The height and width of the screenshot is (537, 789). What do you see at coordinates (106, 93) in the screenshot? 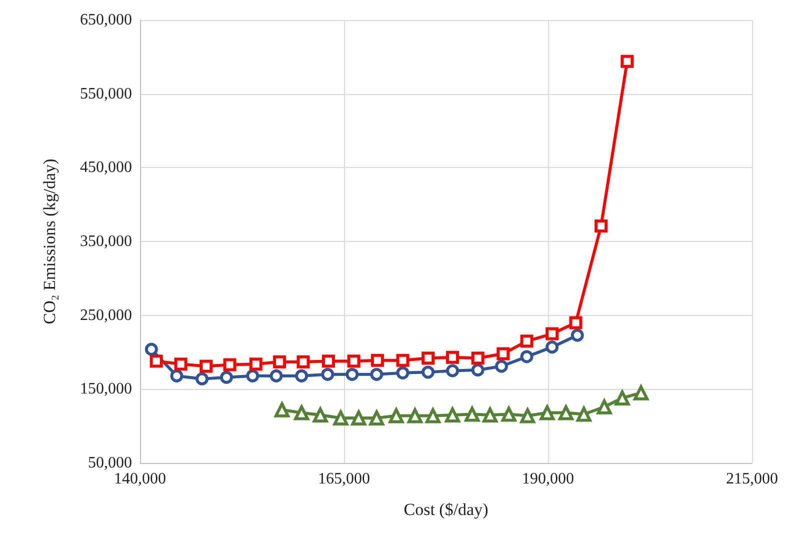
I see `y-tick-label: 550,000` at bounding box center [106, 93].